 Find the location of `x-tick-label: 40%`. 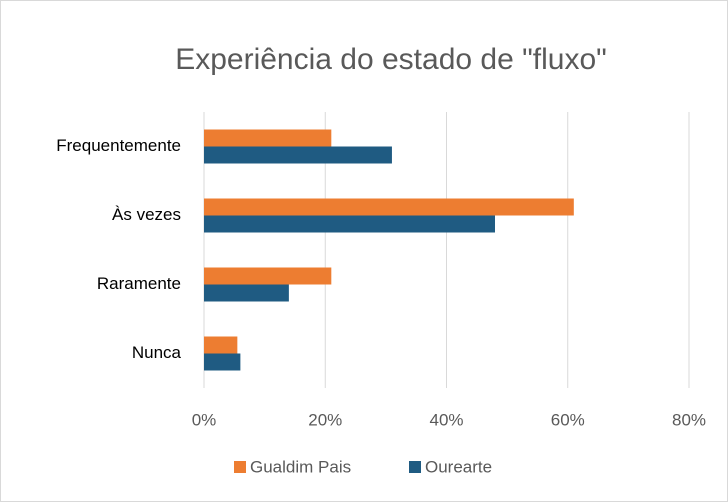

x-tick-label: 40% is located at coordinates (446, 419).